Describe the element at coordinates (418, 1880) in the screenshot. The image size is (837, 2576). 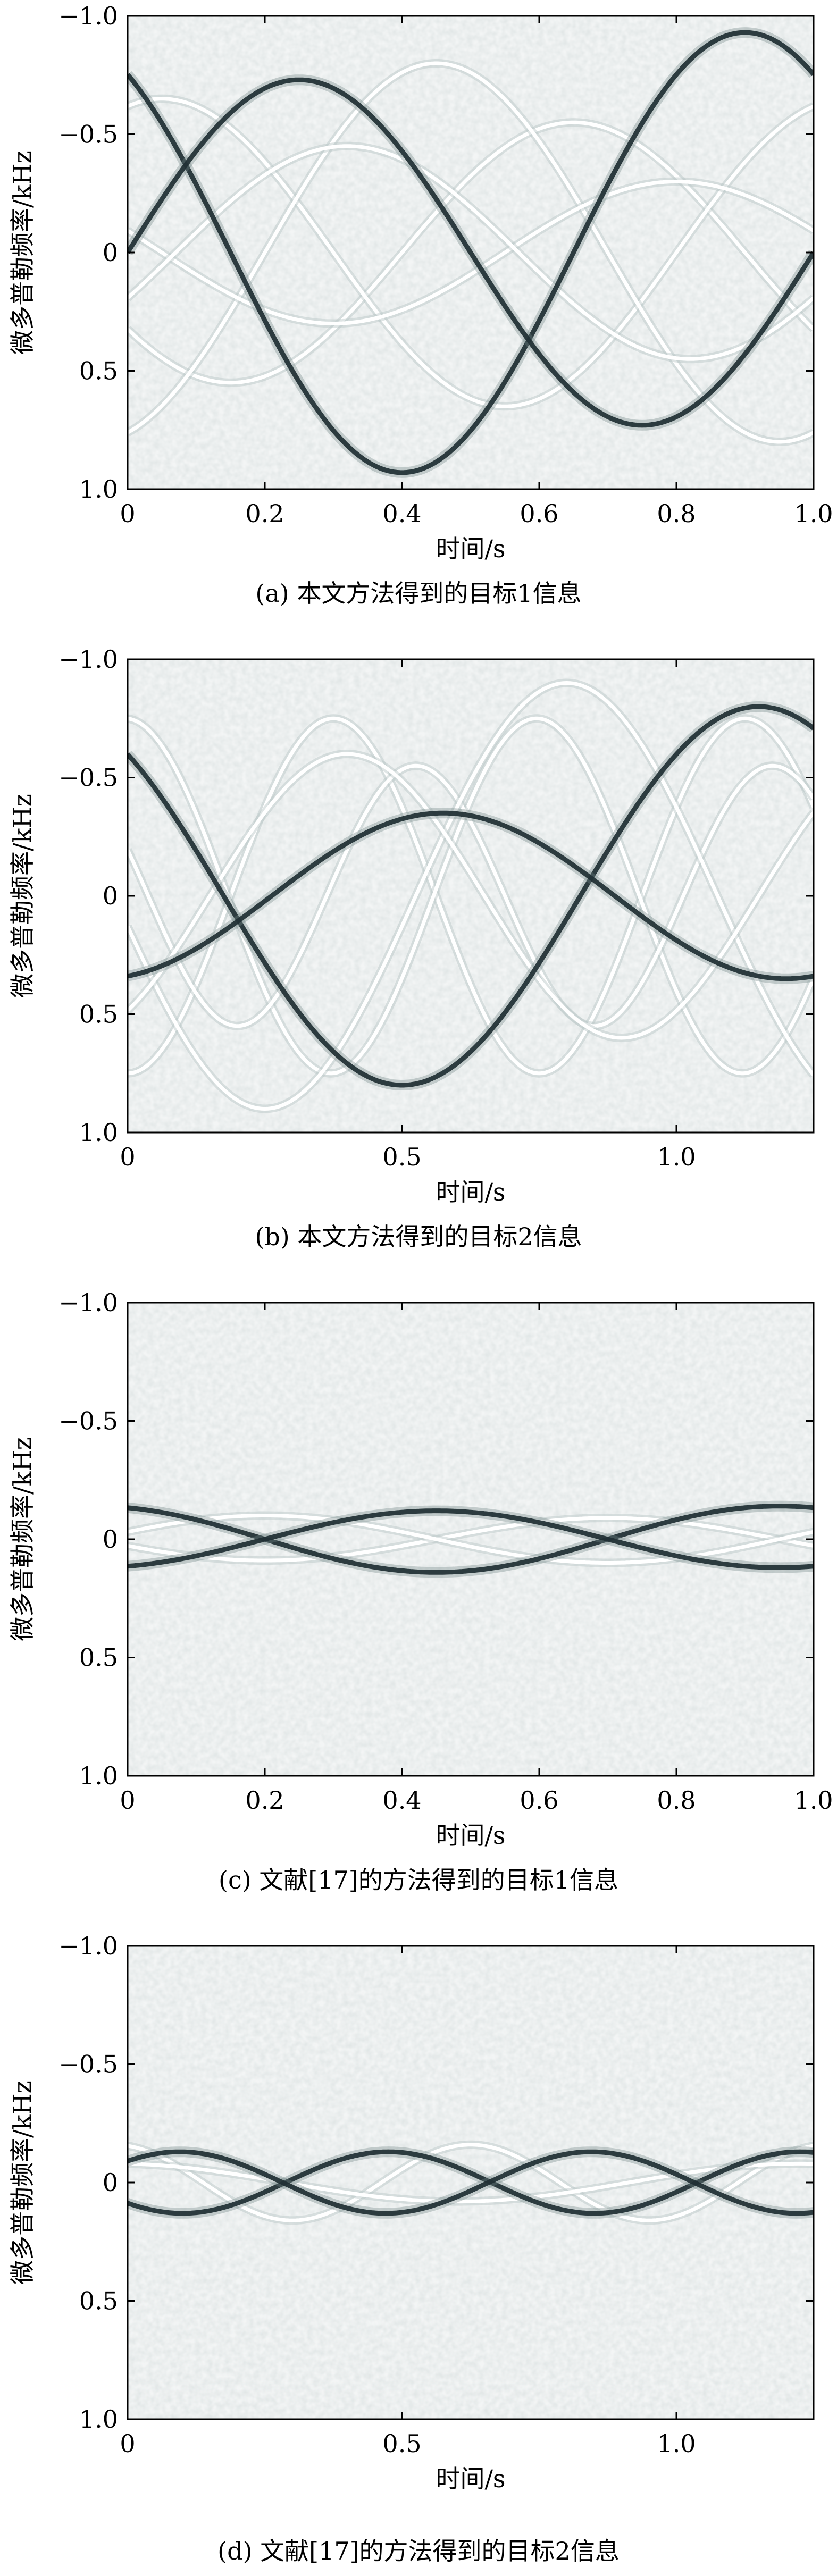
I see `caption-c: (c) 文献[17]的方法得到的目标1信息` at that location.